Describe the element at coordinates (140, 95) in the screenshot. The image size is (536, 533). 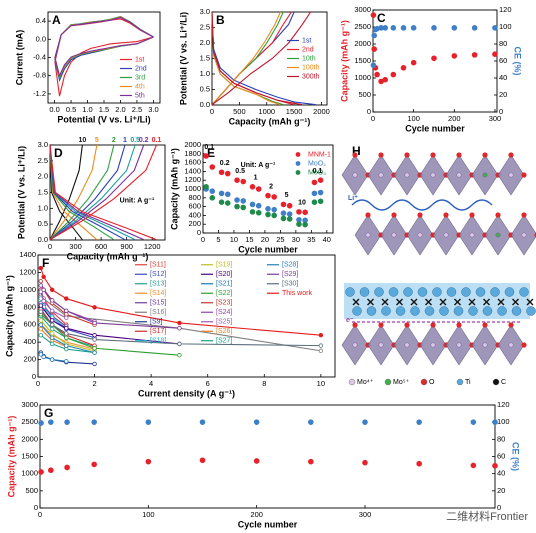
I see `legend-label: 5th` at that location.